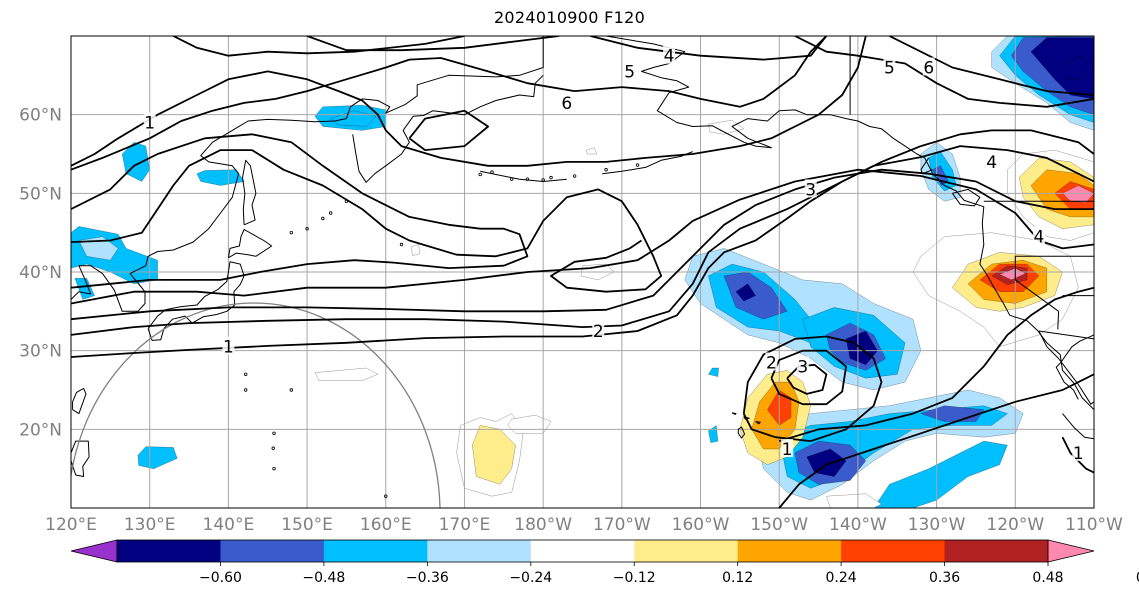 Image resolution: width=1139 pixels, height=601 pixels. Describe the element at coordinates (94, 551) in the screenshot. I see `colorbar-extend-low` at that location.